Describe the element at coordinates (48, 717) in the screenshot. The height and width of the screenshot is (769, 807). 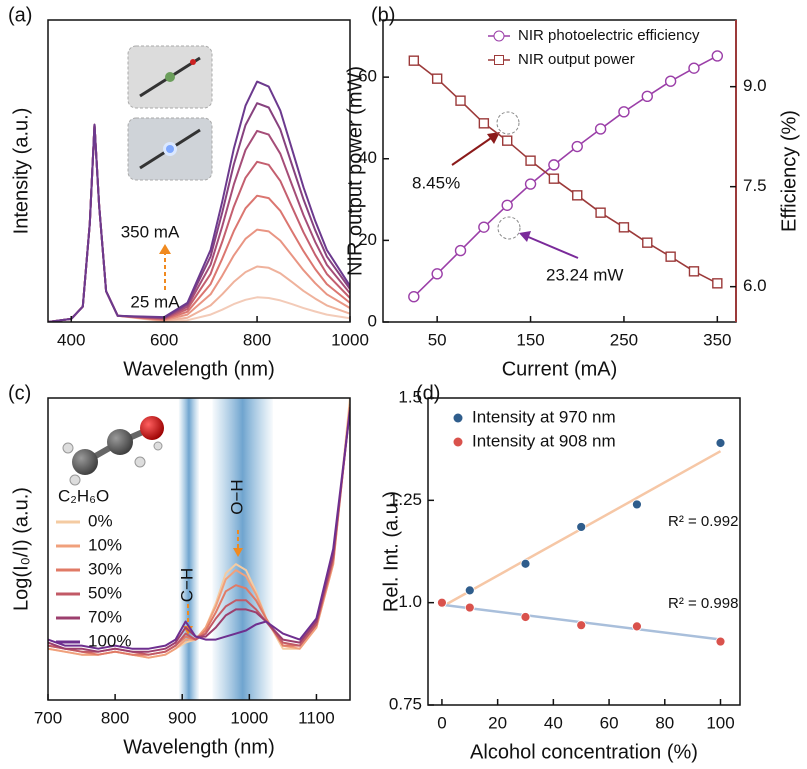
I see `x-tick-label: 700` at that location.